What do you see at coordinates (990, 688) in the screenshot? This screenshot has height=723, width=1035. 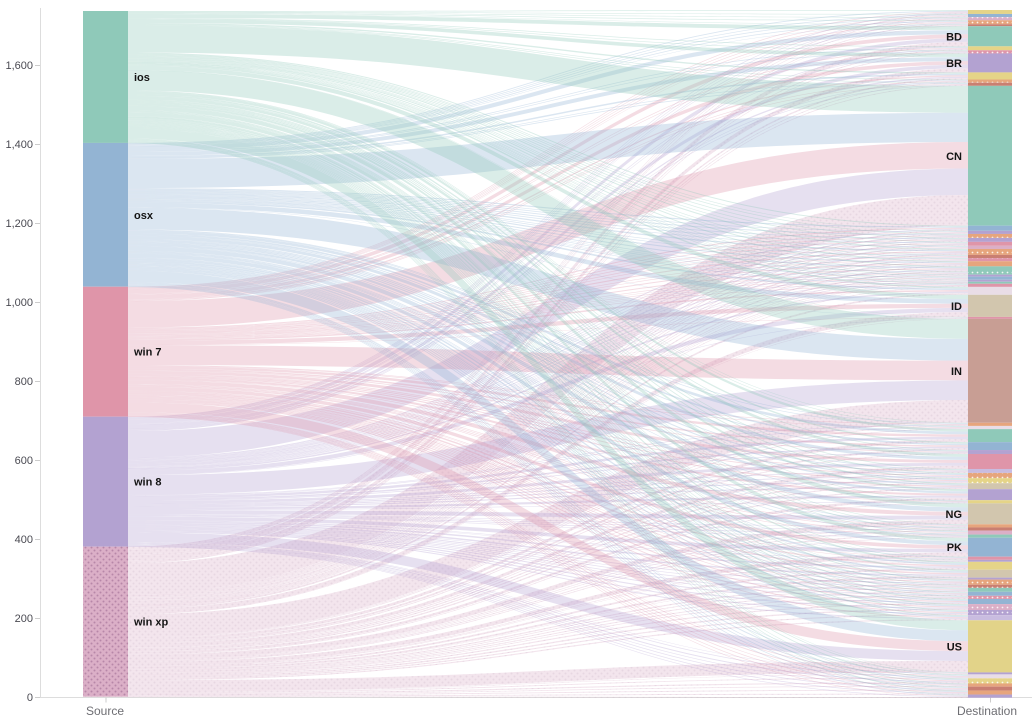 I see `dest-node-d71` at bounding box center [990, 688].